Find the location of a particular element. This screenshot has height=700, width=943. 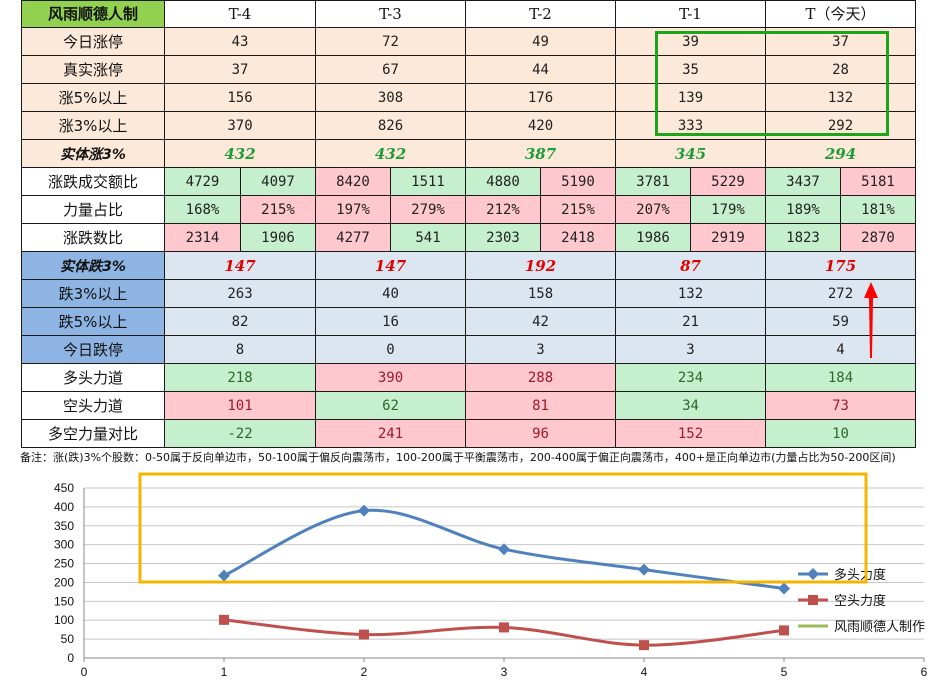

table-cell: 387 is located at coordinates (541, 154).